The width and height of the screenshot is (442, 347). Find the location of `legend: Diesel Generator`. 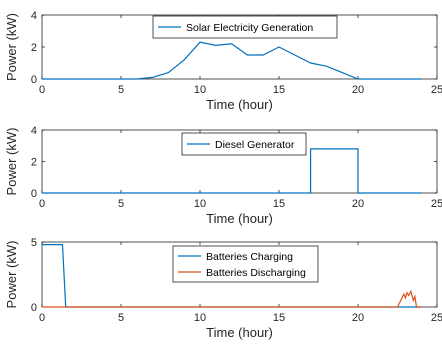

legend: Diesel Generator is located at coordinates (244, 144).